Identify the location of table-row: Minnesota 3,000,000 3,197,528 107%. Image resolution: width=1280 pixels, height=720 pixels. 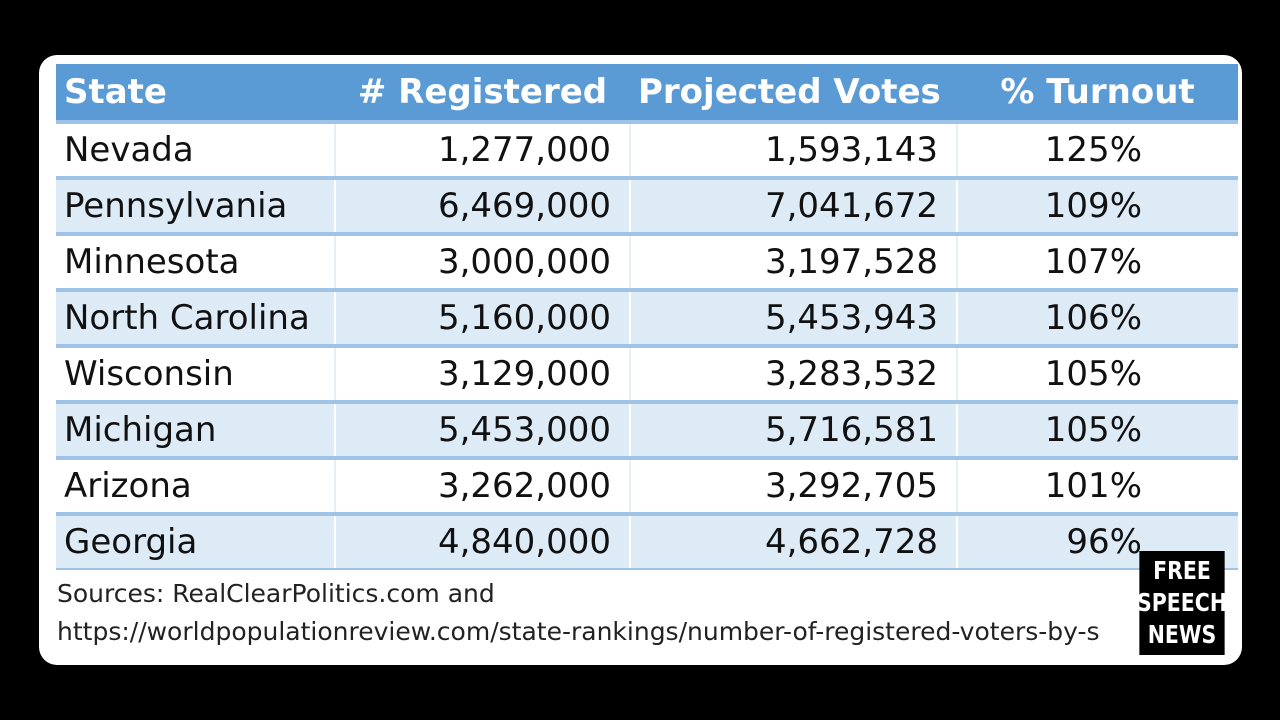
(647, 261).